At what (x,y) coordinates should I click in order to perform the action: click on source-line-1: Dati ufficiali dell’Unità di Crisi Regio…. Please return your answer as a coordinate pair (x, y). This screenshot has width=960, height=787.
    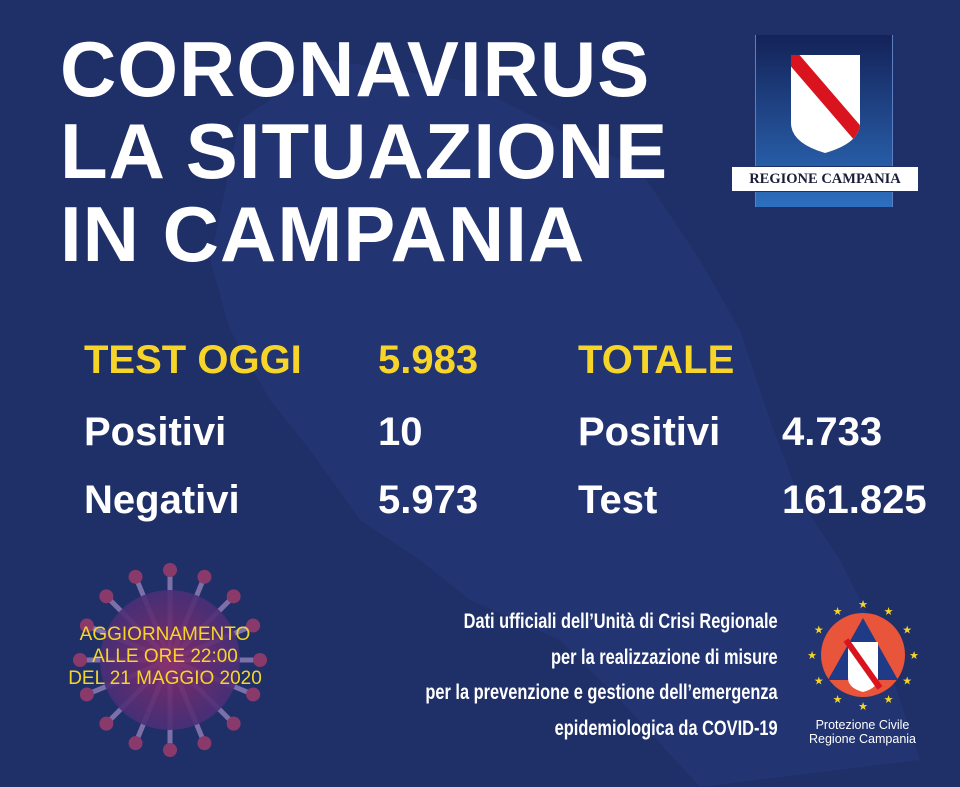
    Looking at the image, I should click on (620, 621).